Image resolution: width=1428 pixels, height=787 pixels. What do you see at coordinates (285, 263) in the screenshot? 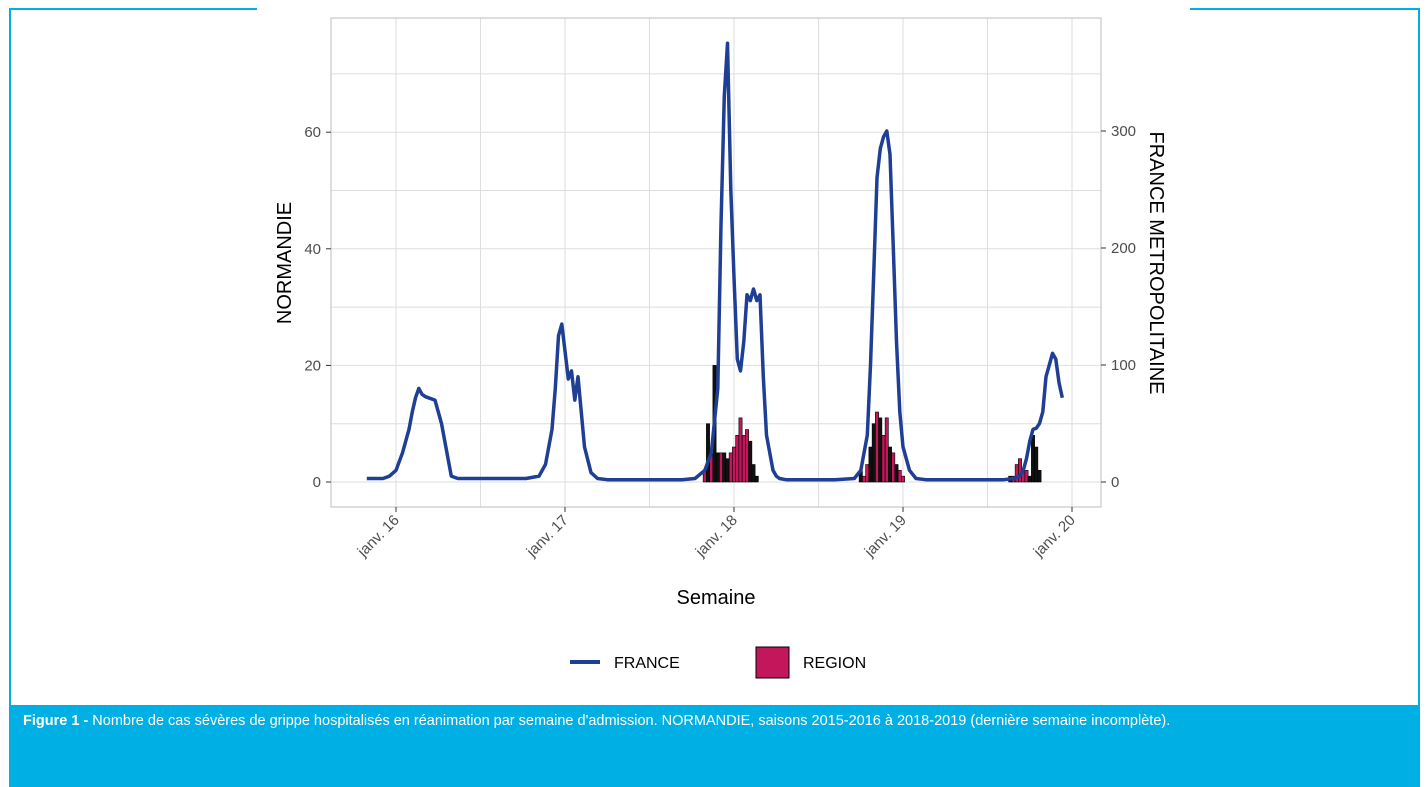
I see `y-left-axis-title: NORMANDIE` at bounding box center [285, 263].